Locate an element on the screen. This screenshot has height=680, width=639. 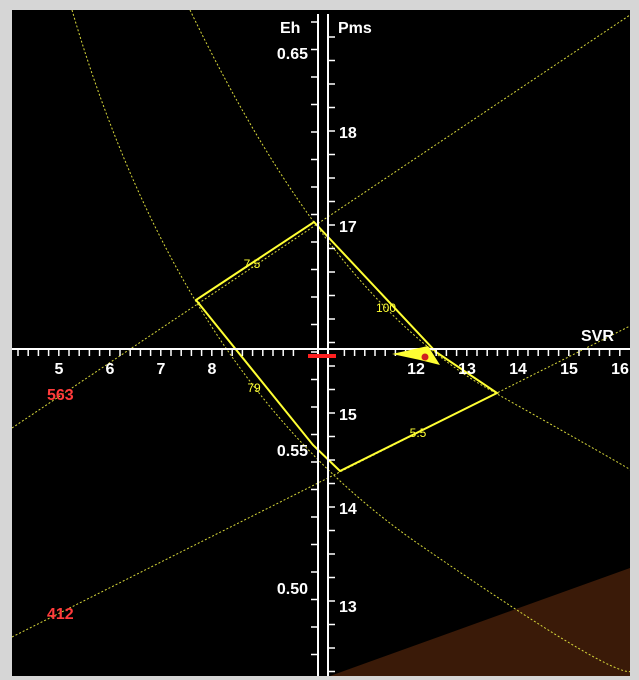
svr-tick-label: 8 is located at coordinates (212, 369).